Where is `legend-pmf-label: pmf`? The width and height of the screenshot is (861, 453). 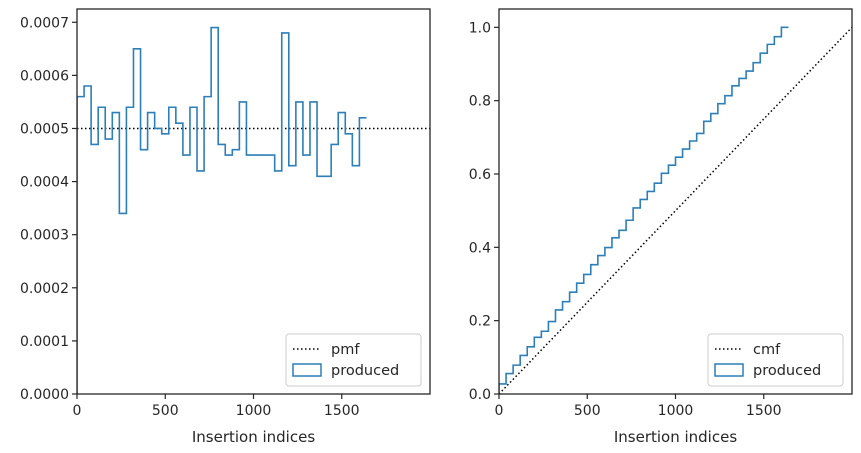 legend-pmf-label: pmf is located at coordinates (345, 350).